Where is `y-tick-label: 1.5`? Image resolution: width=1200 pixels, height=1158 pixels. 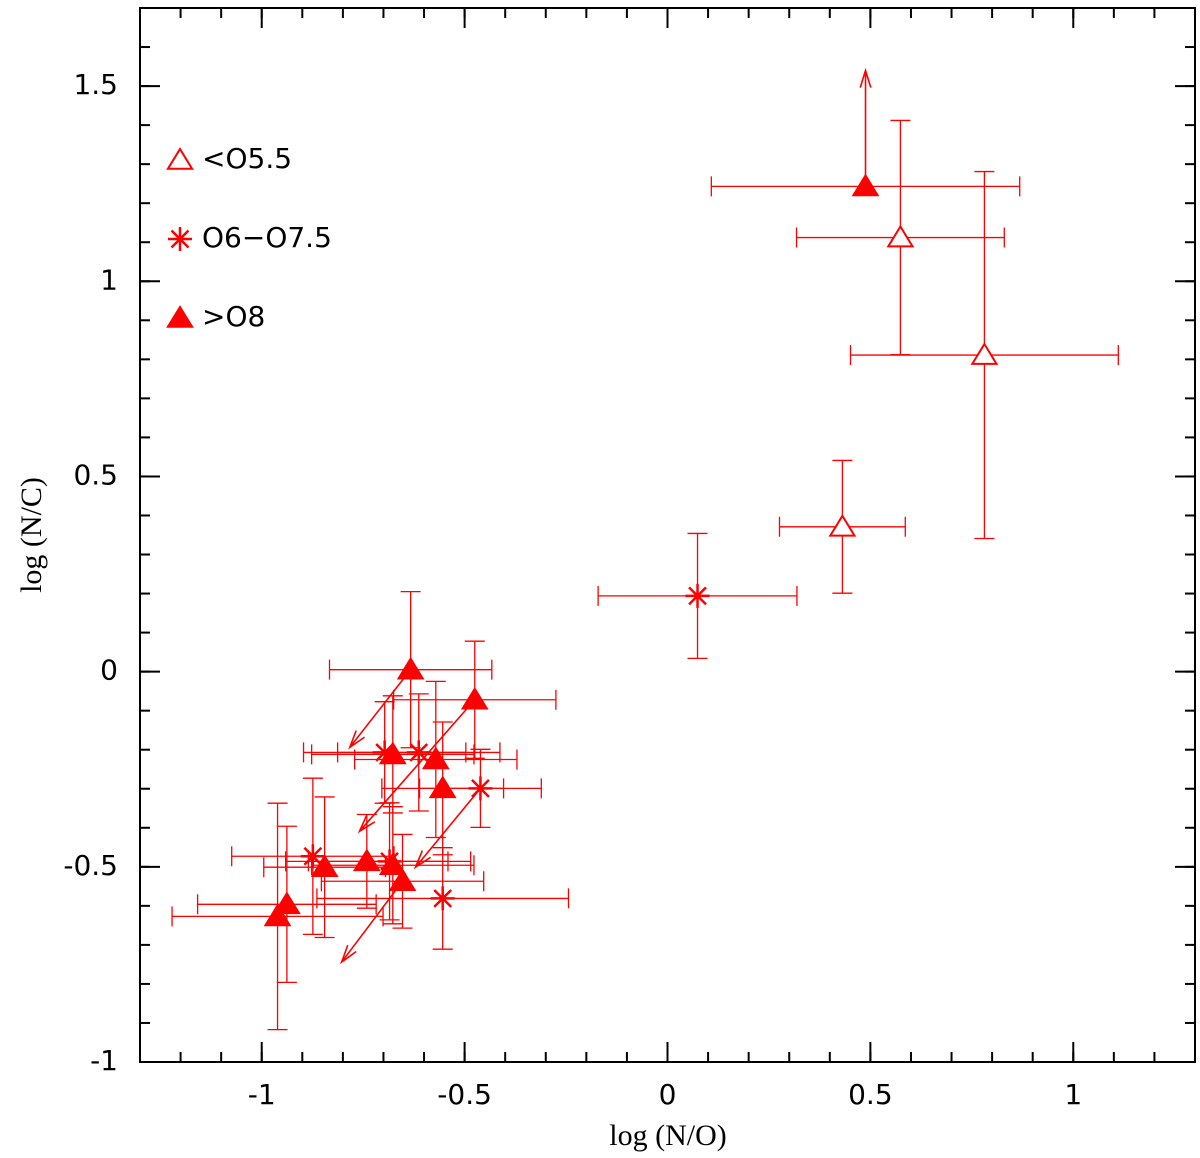
y-tick-label: 1.5 is located at coordinates (95, 84).